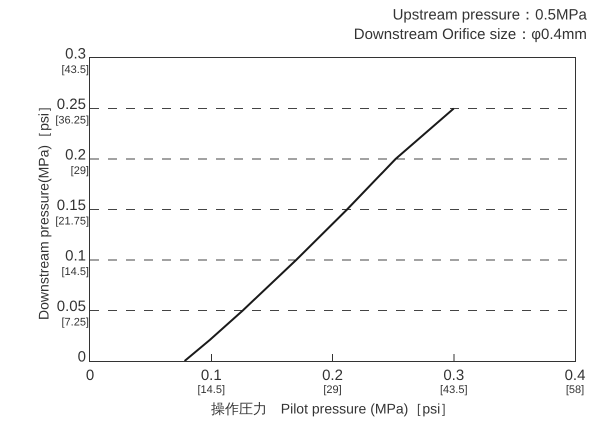 The height and width of the screenshot is (431, 605). I want to click on chart-subtitle: Downstream Orifice size：φ0.4mm, so click(470, 34).